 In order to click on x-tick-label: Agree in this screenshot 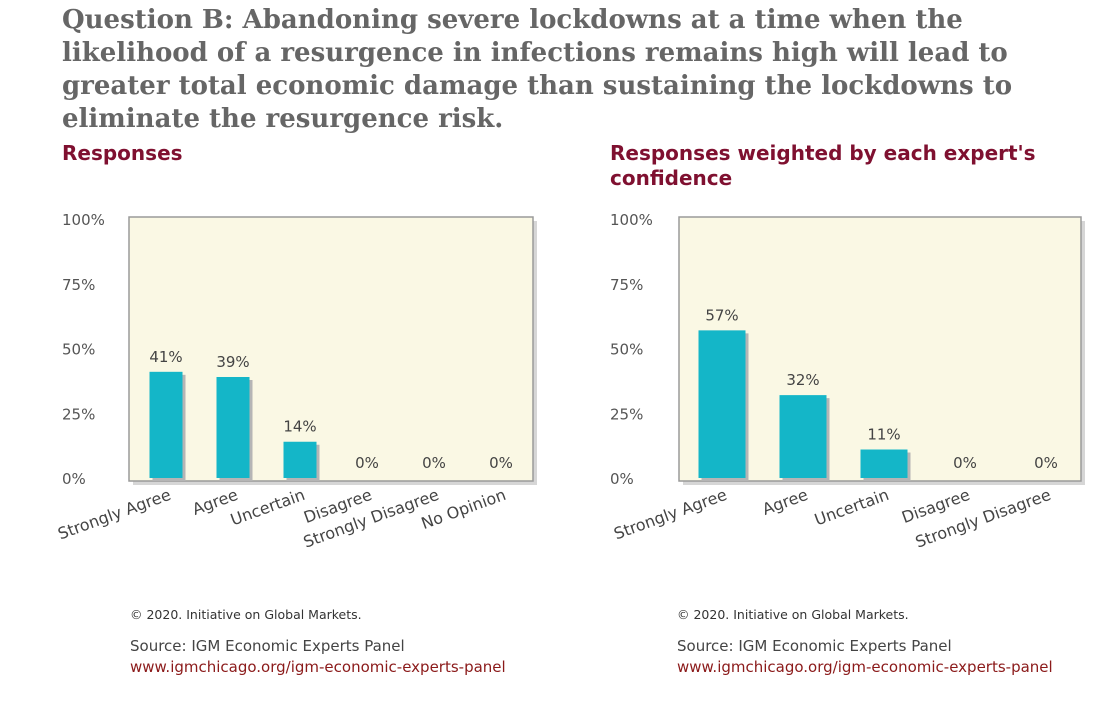, I will do `click(785, 502)`.